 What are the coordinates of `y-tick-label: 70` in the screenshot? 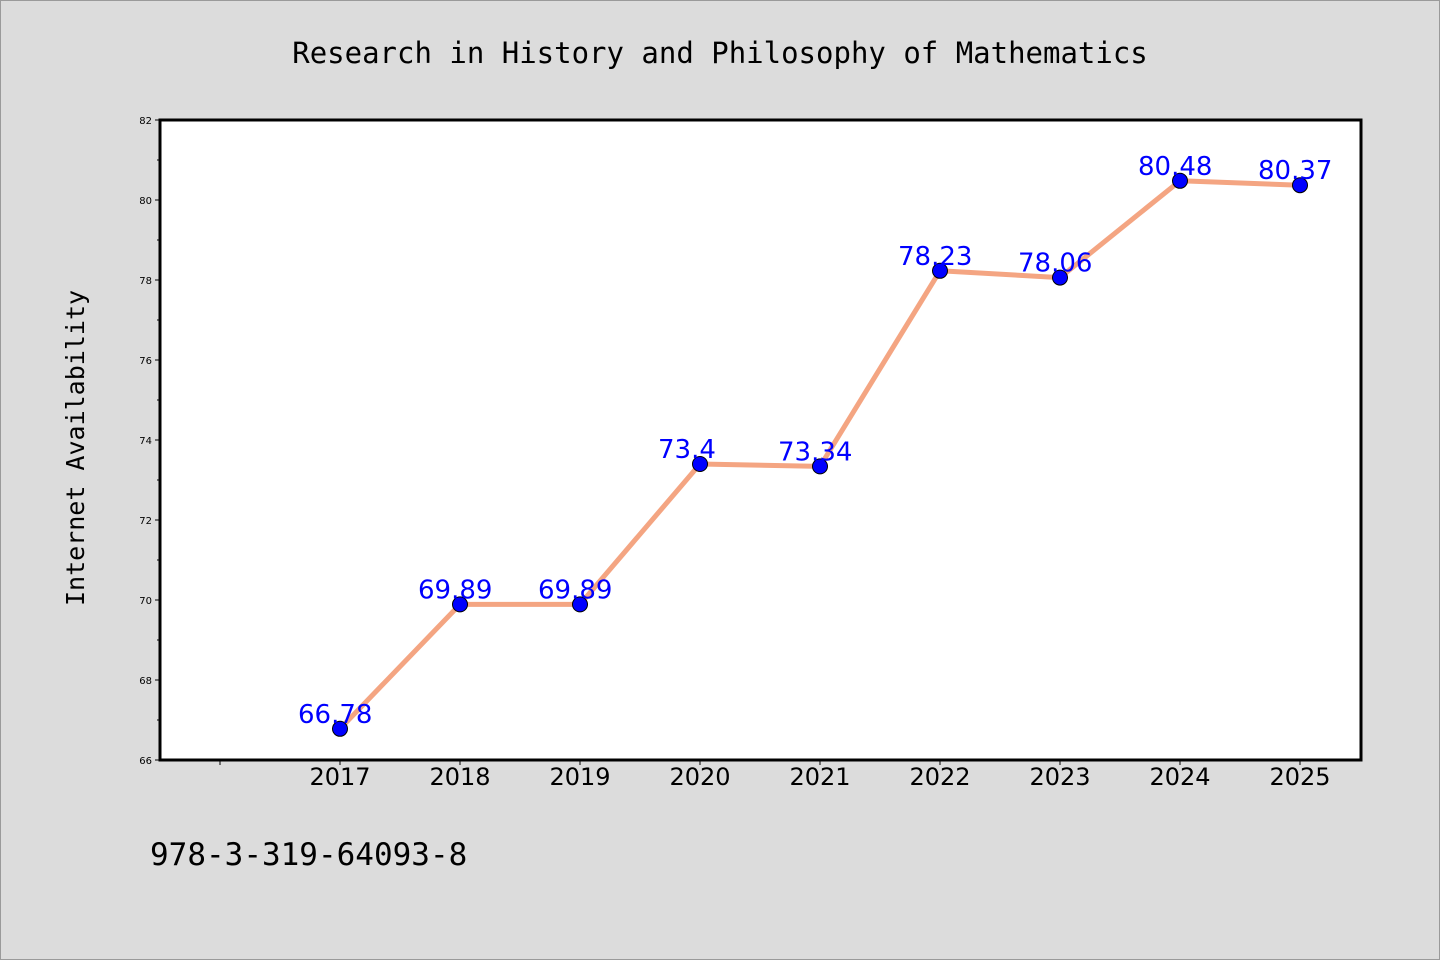 It's located at (145, 601).